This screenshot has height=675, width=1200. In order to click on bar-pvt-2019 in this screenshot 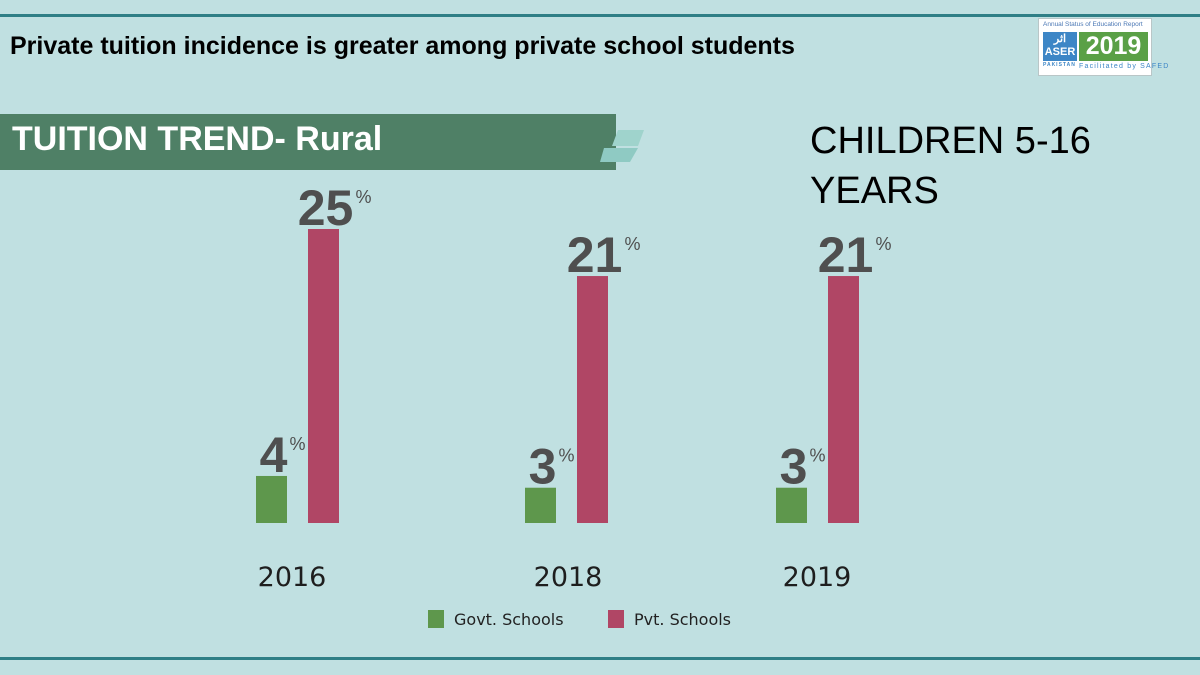, I will do `click(843, 399)`.